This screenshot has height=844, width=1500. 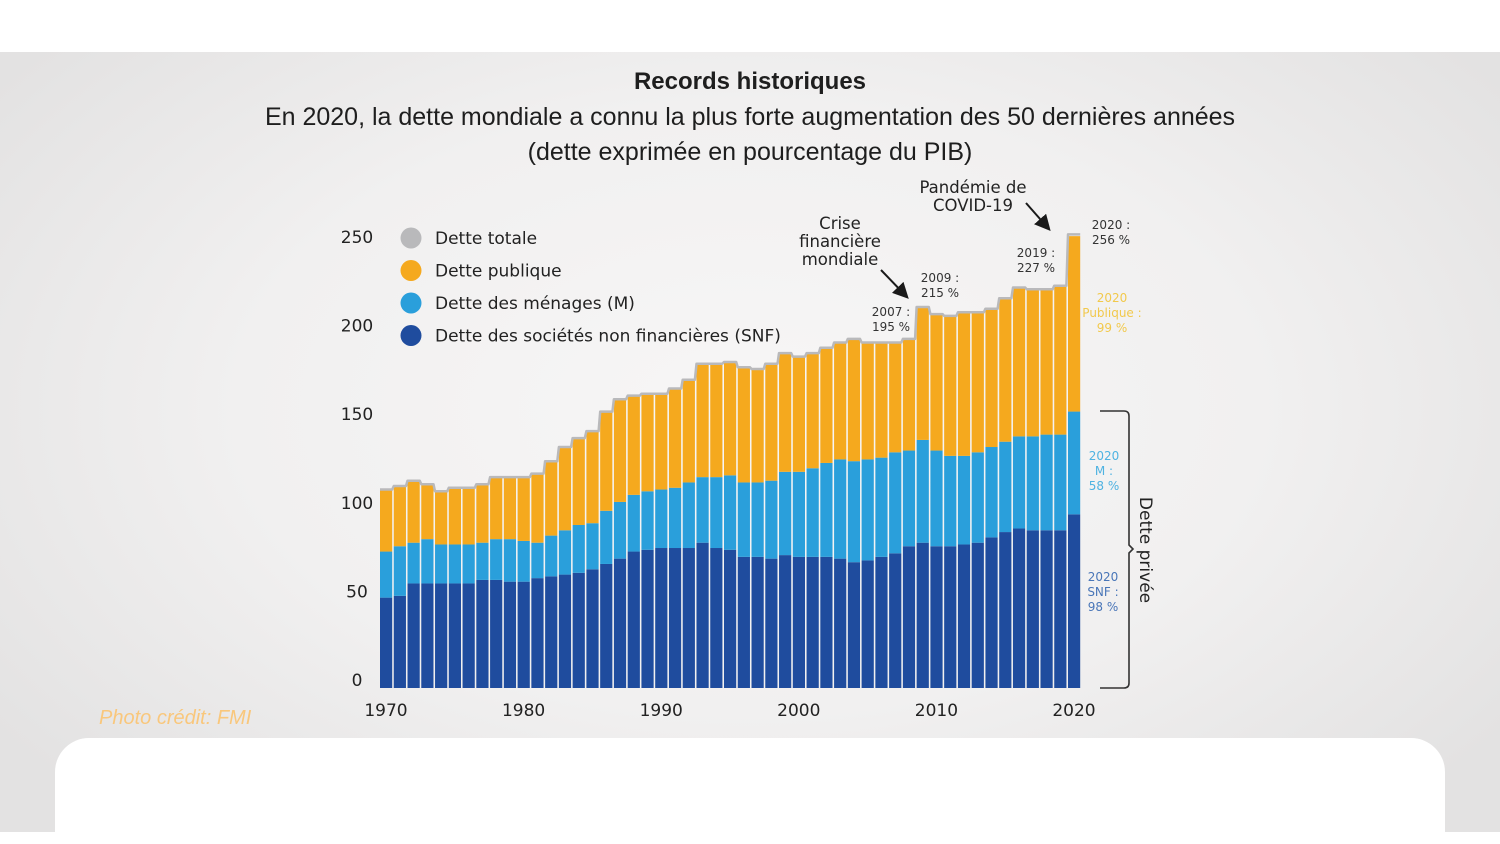 What do you see at coordinates (785, 621) in the screenshot?
I see `bar-corporate-1999` at bounding box center [785, 621].